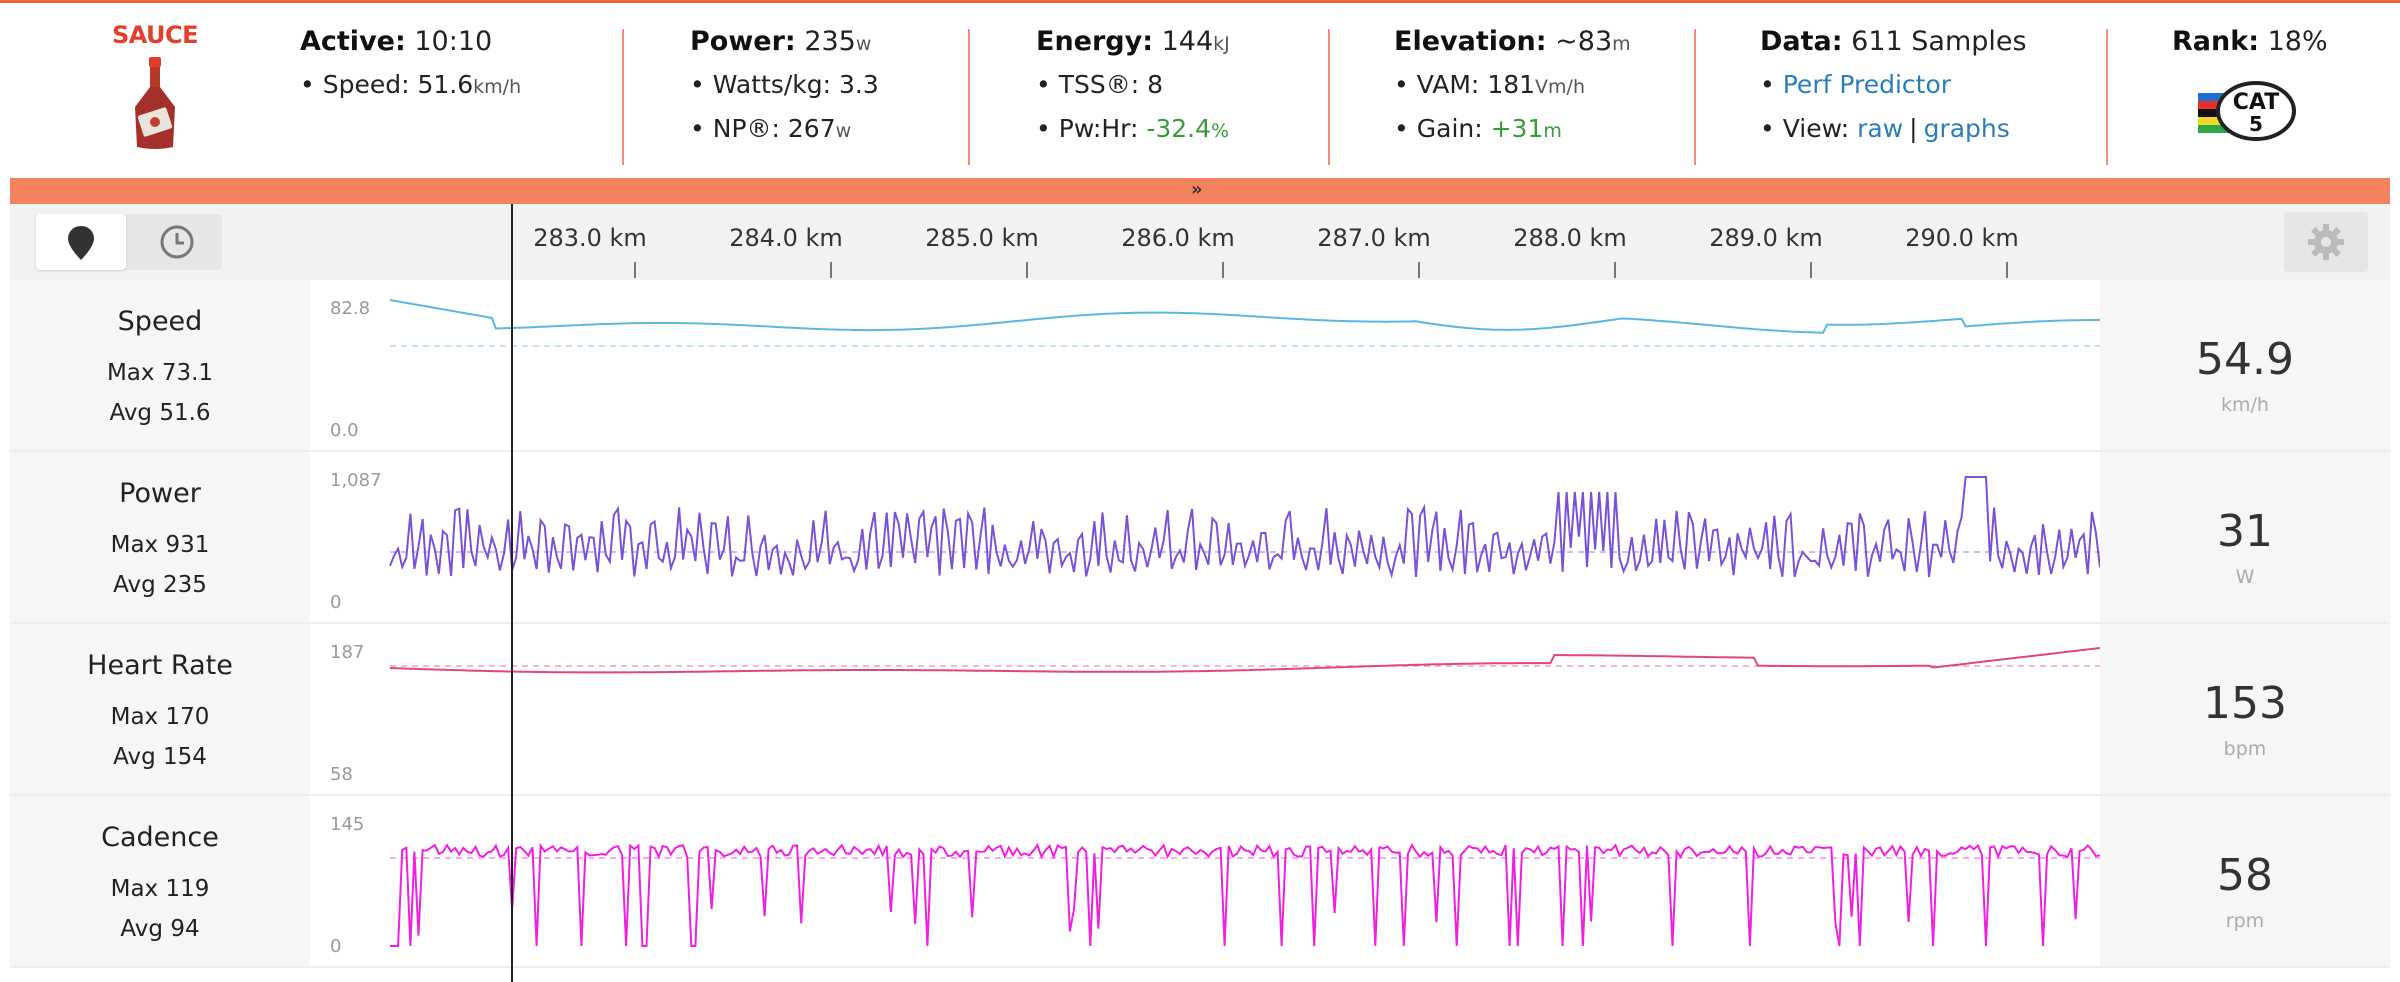 The height and width of the screenshot is (982, 2400). I want to click on settings-button, so click(2326, 242).